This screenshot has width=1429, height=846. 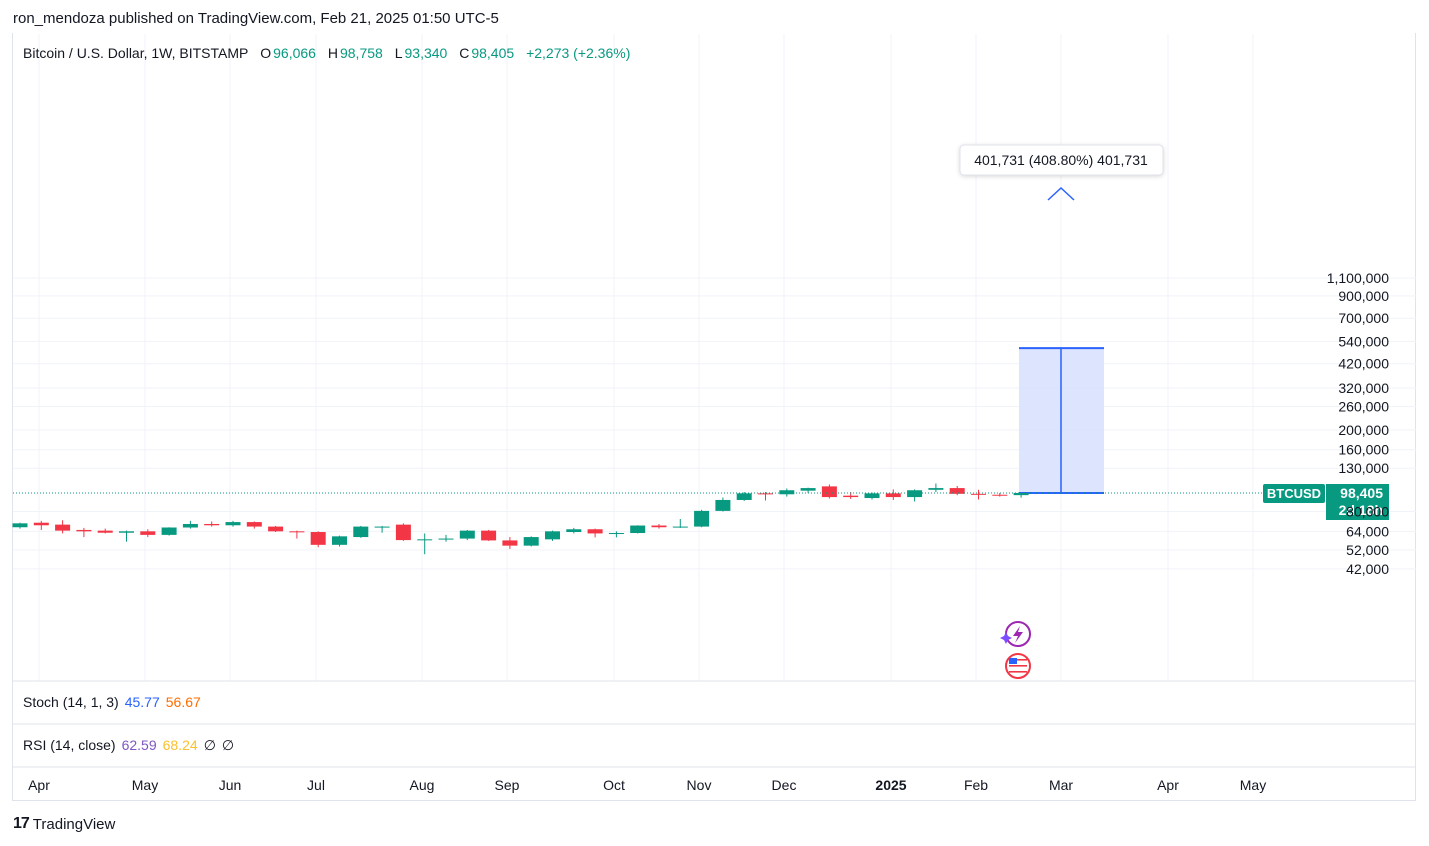 I want to click on x-tick-label: May, so click(x=1253, y=785).